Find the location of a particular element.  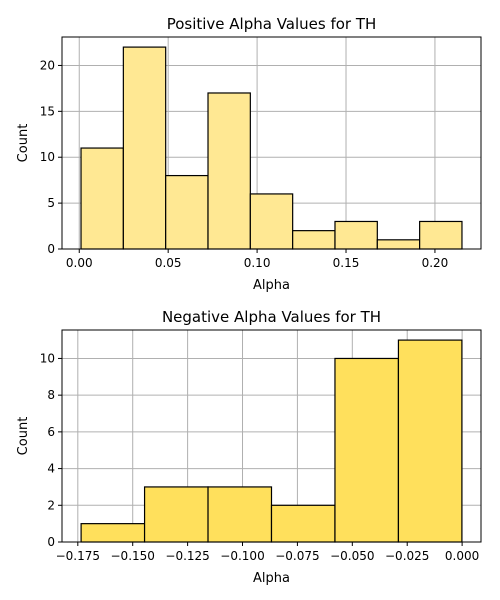

x-tick-label: −0.075 is located at coordinates (297, 556).